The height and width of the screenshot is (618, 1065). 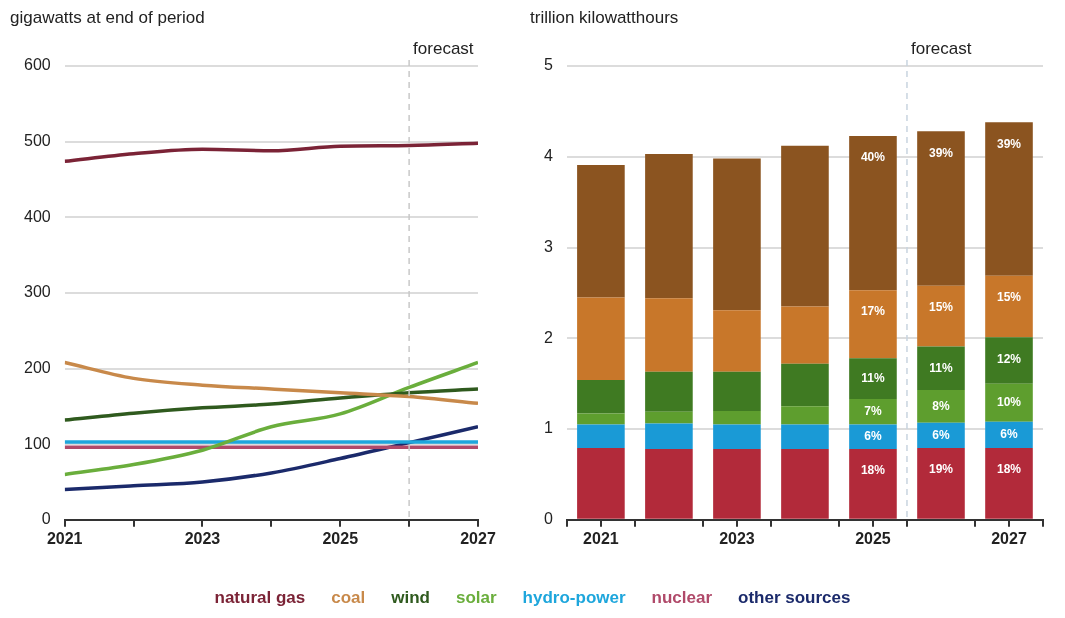 What do you see at coordinates (604, 18) in the screenshot?
I see `y-axis-title: trillion kilowatthours` at bounding box center [604, 18].